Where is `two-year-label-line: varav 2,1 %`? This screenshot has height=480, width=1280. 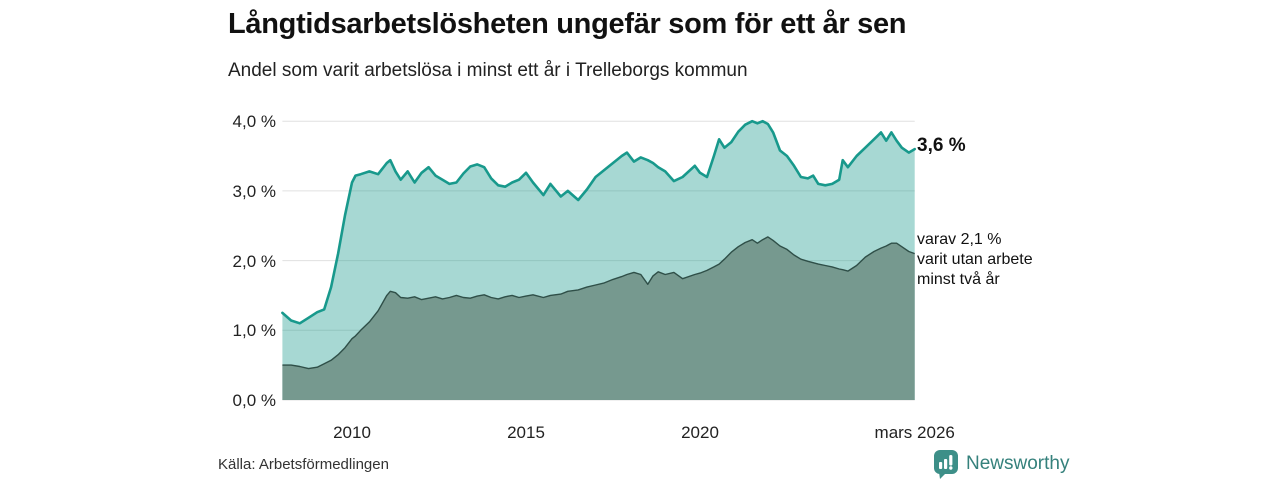 two-year-label-line: varav 2,1 % is located at coordinates (959, 239).